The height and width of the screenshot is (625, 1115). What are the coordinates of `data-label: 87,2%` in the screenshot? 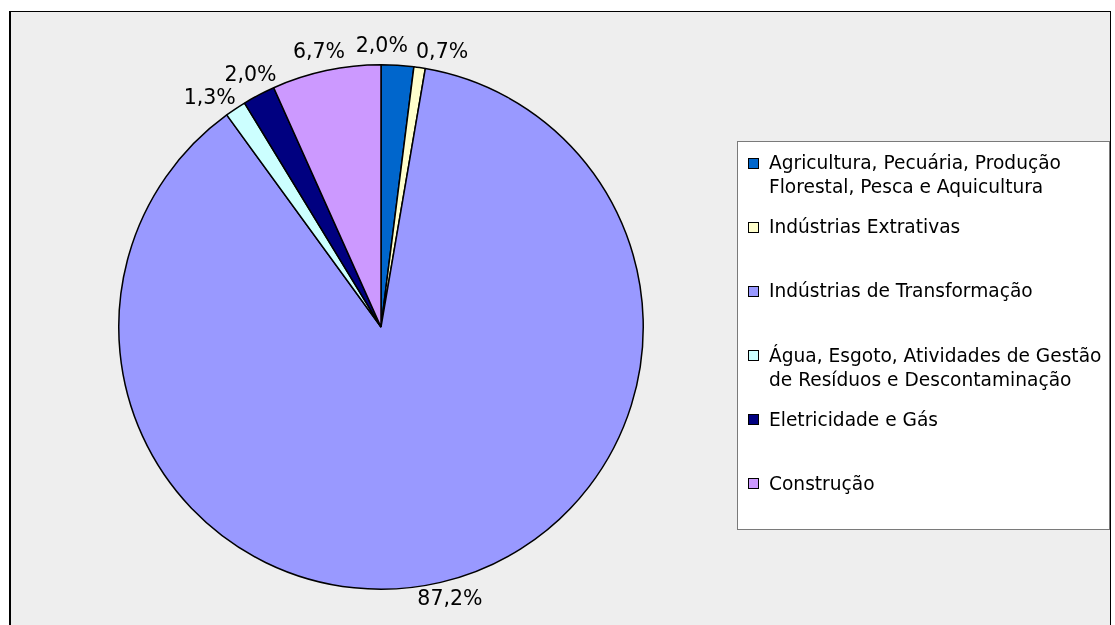 It's located at (450, 598).